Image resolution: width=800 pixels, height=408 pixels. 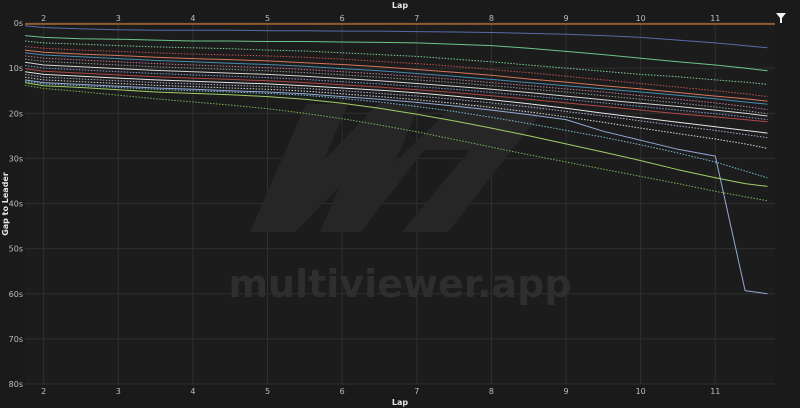 I want to click on x-tick-label-top: 11, so click(x=715, y=18).